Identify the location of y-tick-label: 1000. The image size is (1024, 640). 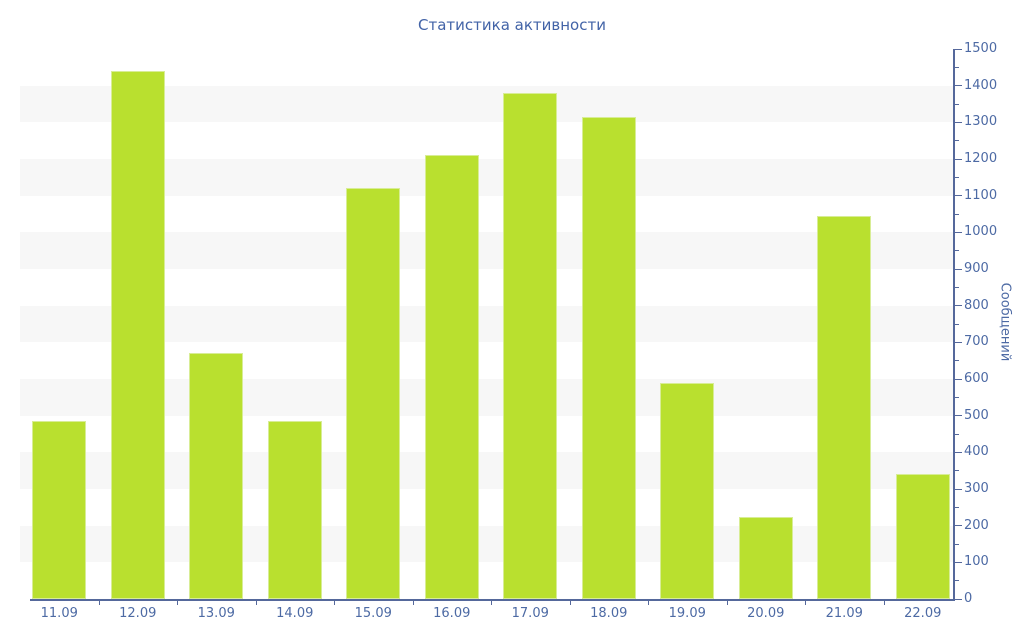
(981, 232).